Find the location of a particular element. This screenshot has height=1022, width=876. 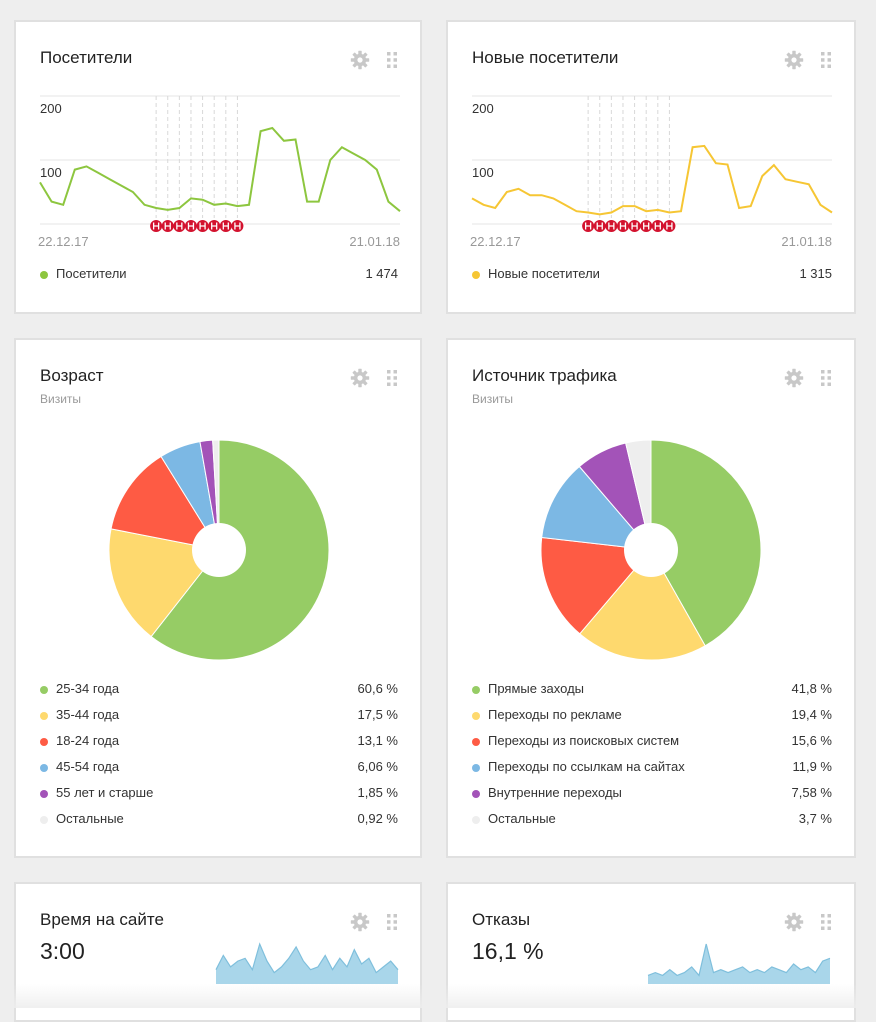

legend-label: Посетители is located at coordinates (91, 273).